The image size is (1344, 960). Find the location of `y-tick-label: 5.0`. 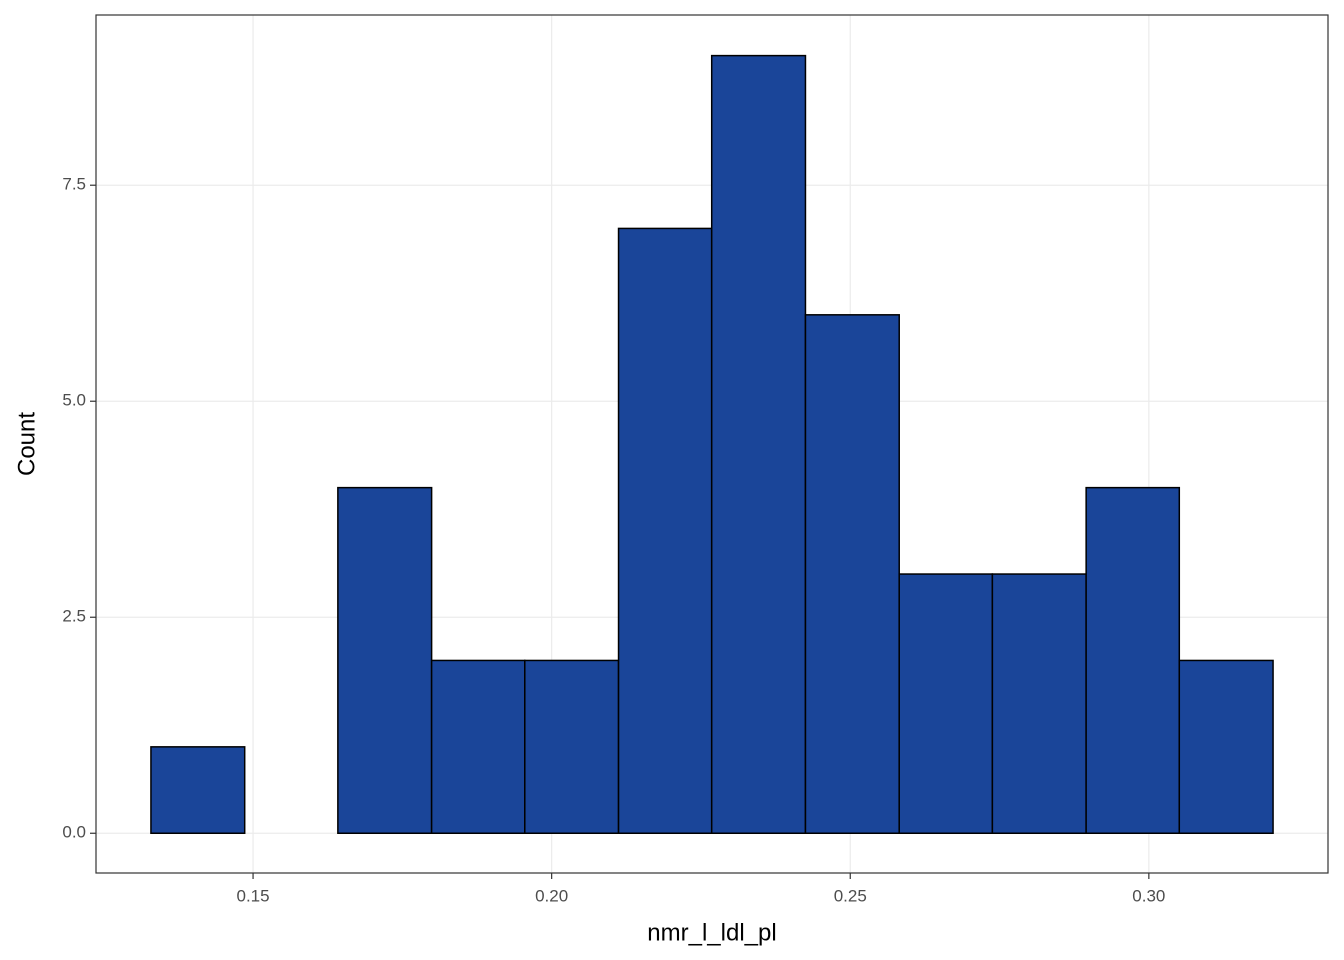

y-tick-label: 5.0 is located at coordinates (74, 400).